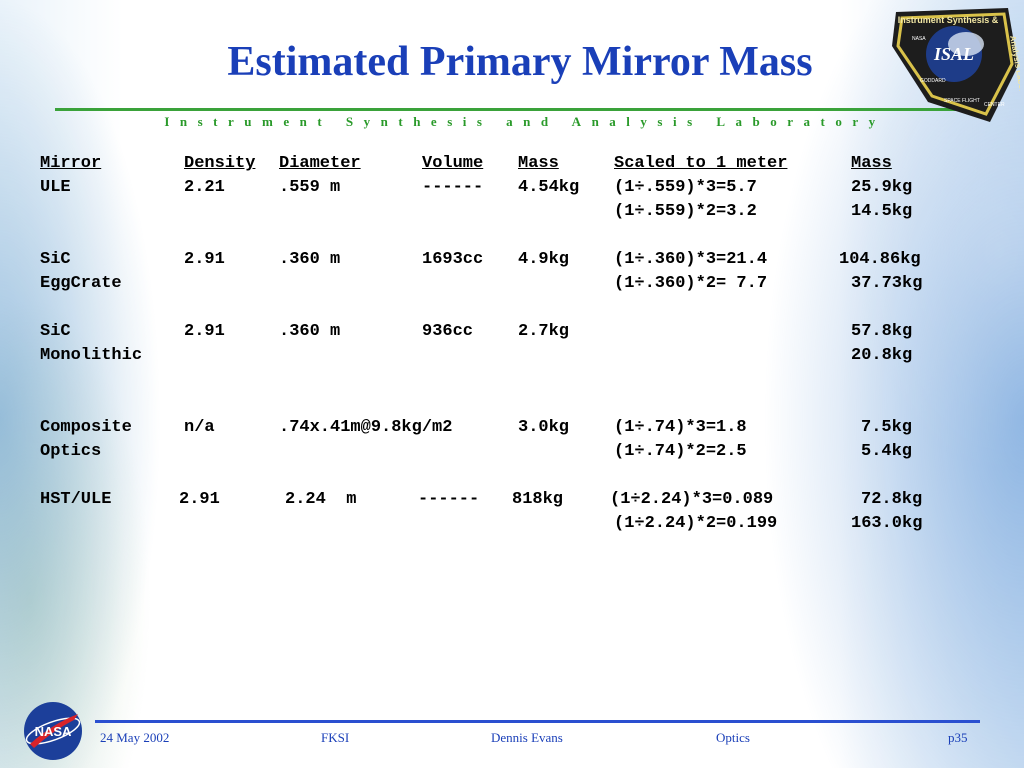  What do you see at coordinates (453, 163) in the screenshot?
I see `header-volume: Volume` at bounding box center [453, 163].